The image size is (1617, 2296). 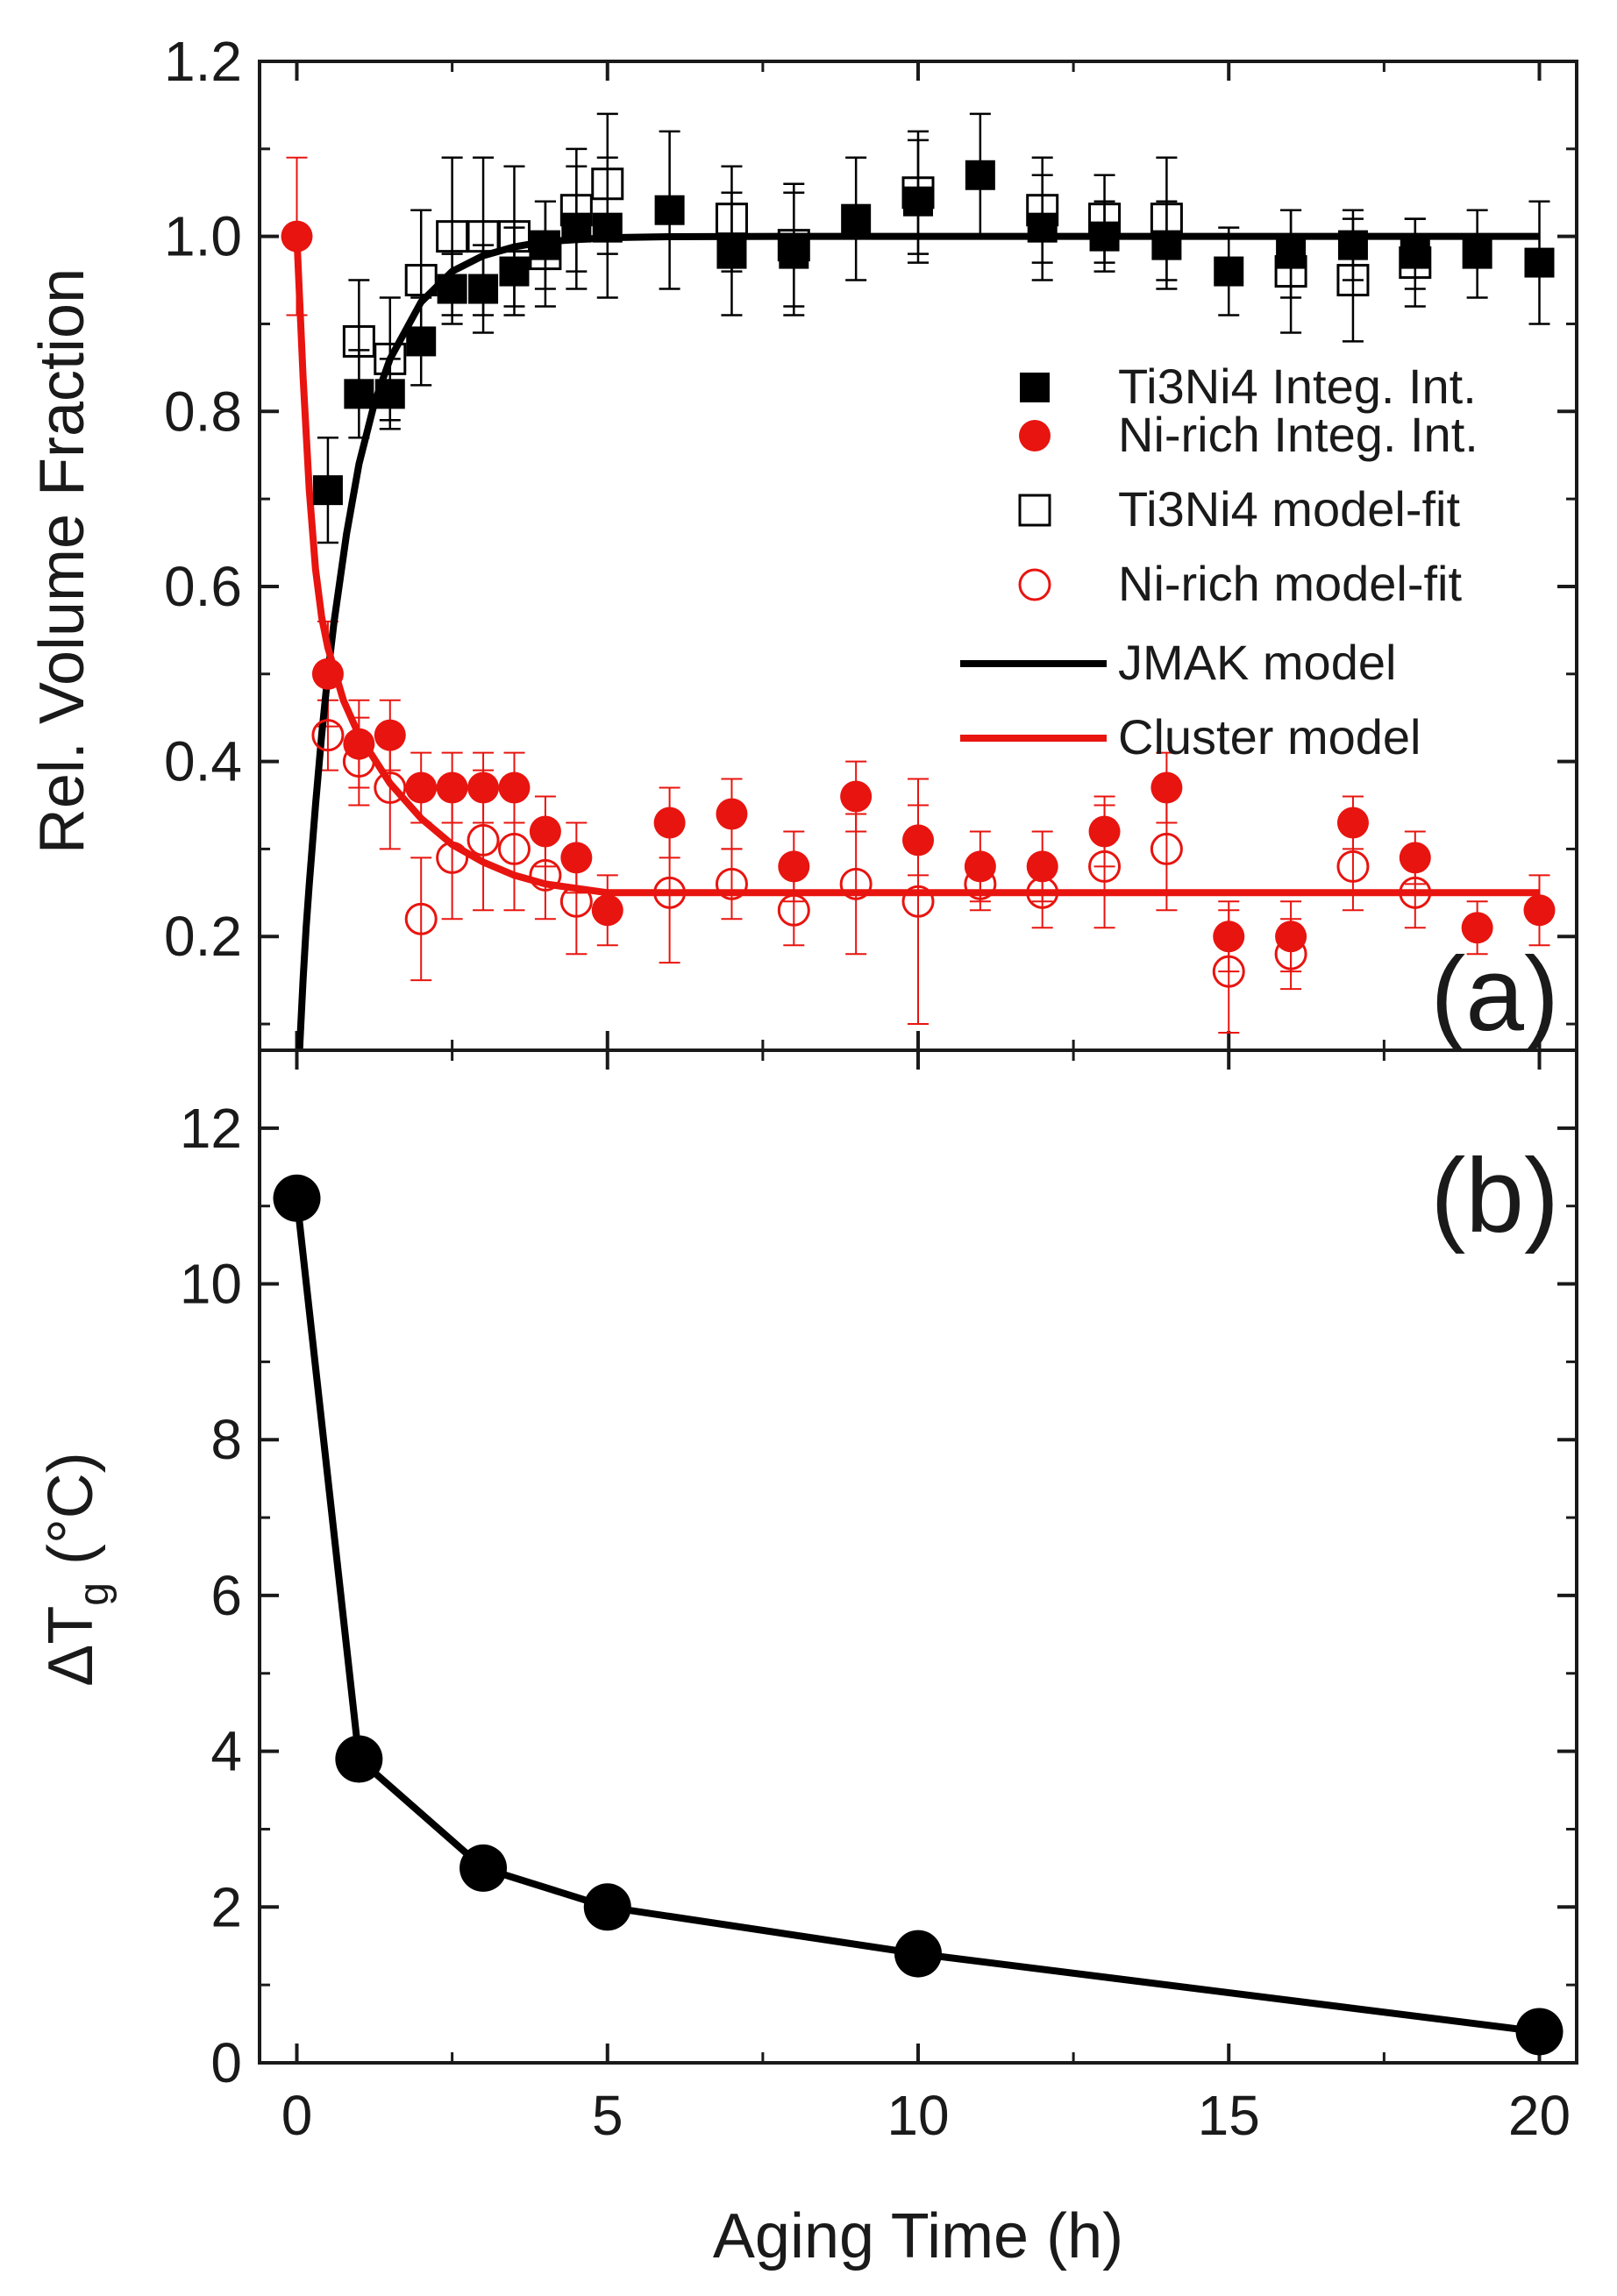 I want to click on b-ytick-label: 4, so click(x=226, y=1751).